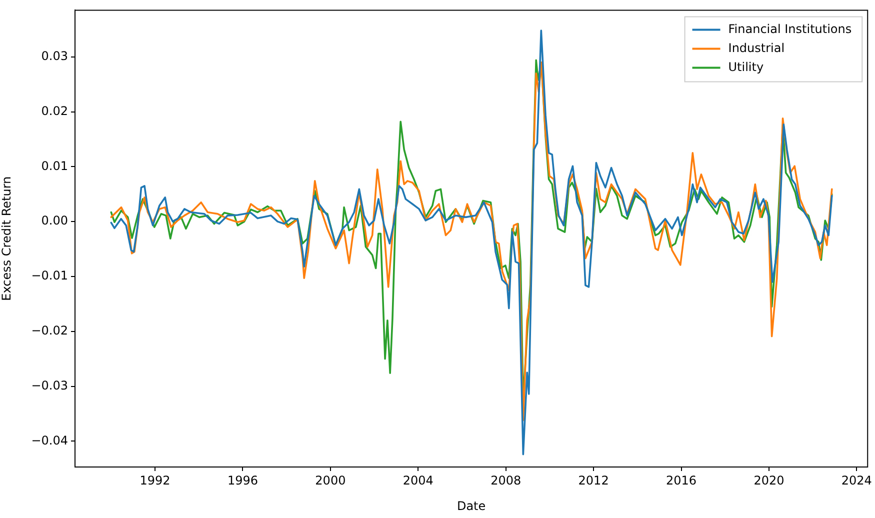 Image resolution: width=875 pixels, height=518 pixels. I want to click on y-tick-label: 0.01, so click(54, 165).